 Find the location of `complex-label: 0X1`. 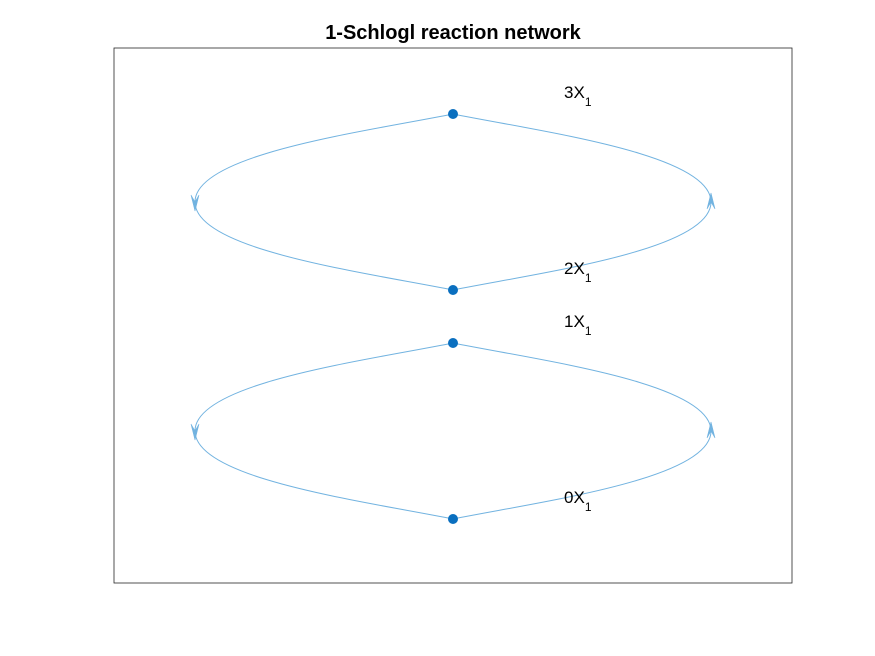

complex-label: 0X1 is located at coordinates (578, 501).